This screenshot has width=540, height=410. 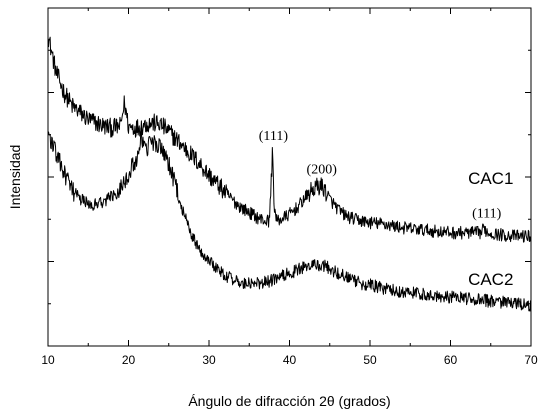 What do you see at coordinates (48, 360) in the screenshot?
I see `x-tick-label: 10` at bounding box center [48, 360].